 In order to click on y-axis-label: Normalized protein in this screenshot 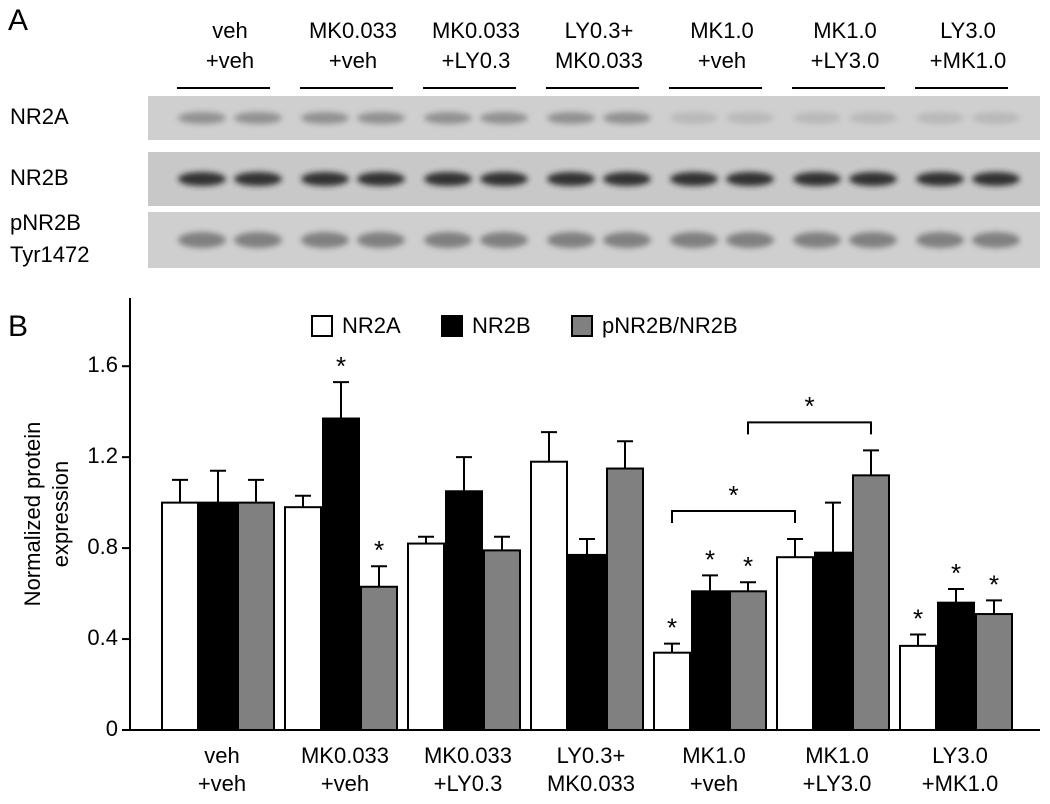, I will do `click(32, 514)`.